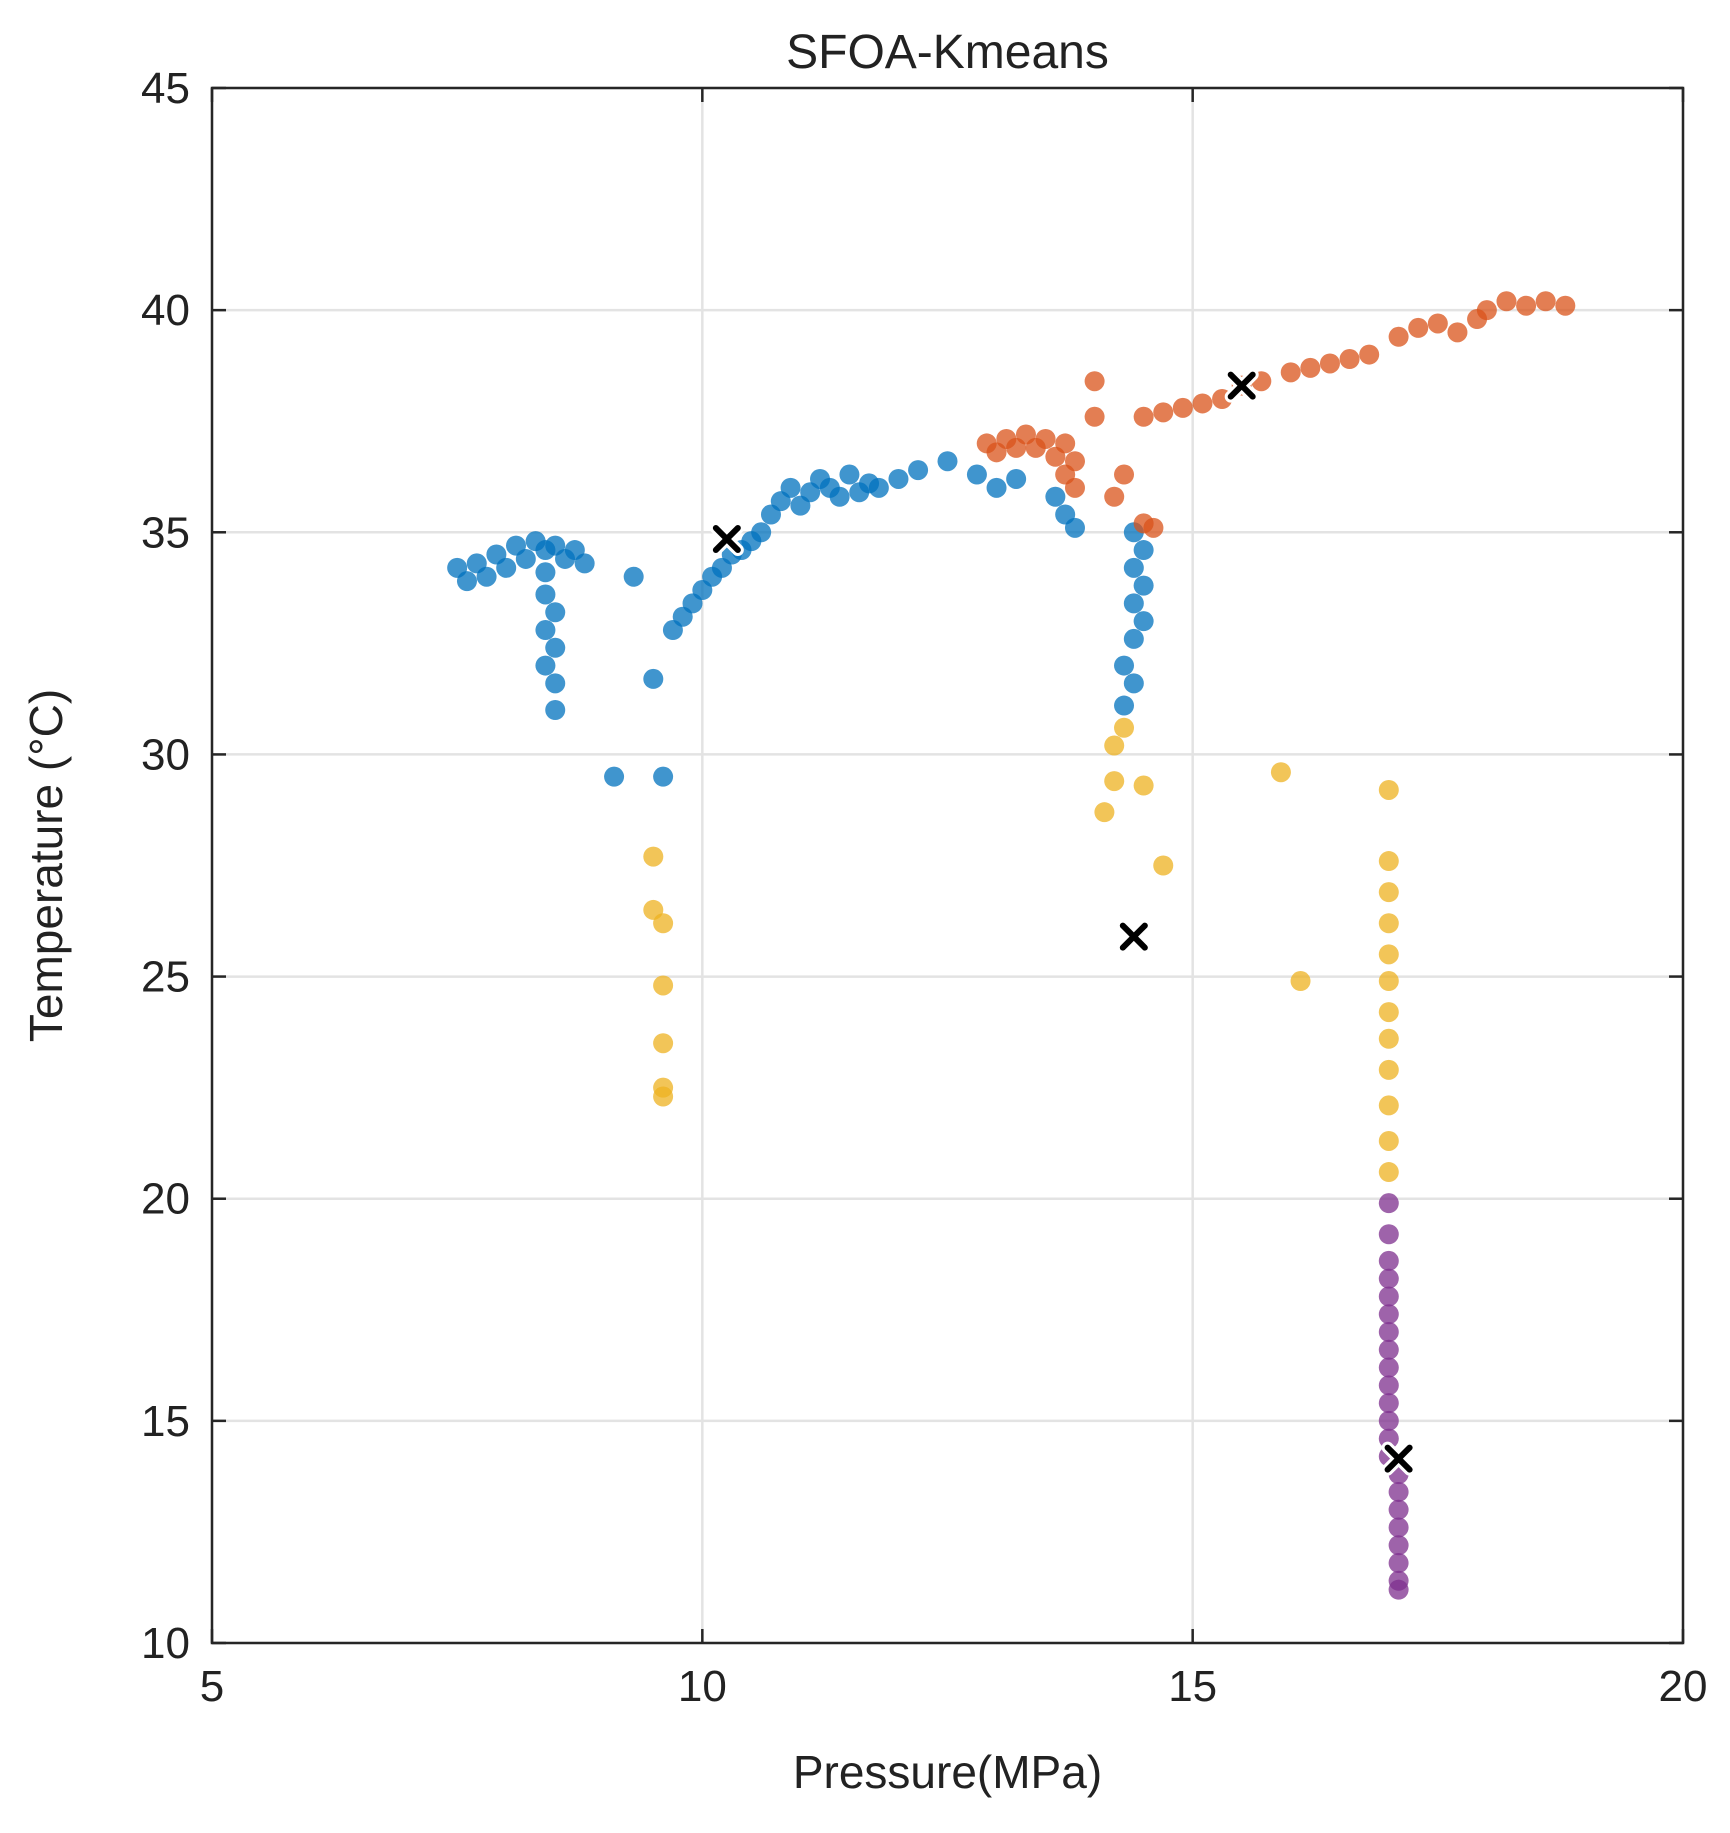 Image resolution: width=1730 pixels, height=1833 pixels. What do you see at coordinates (165, 532) in the screenshot?
I see `y-tick-label: 35` at bounding box center [165, 532].